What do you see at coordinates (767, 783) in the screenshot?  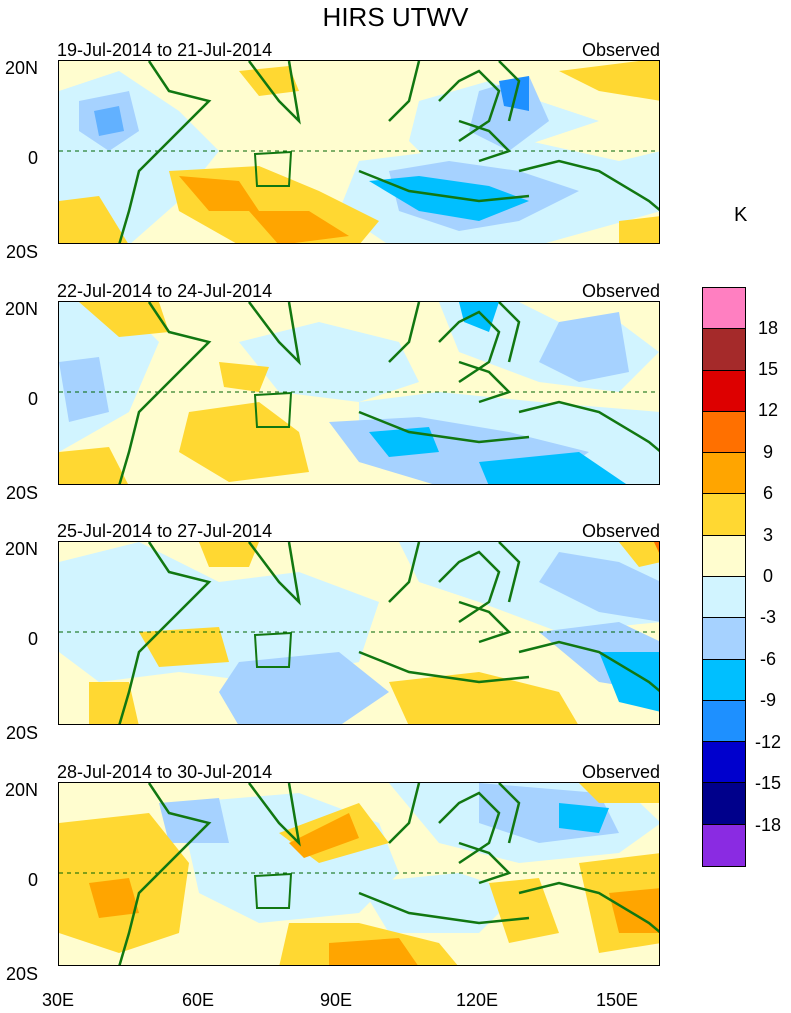 I see `colorbar-label: -15` at bounding box center [767, 783].